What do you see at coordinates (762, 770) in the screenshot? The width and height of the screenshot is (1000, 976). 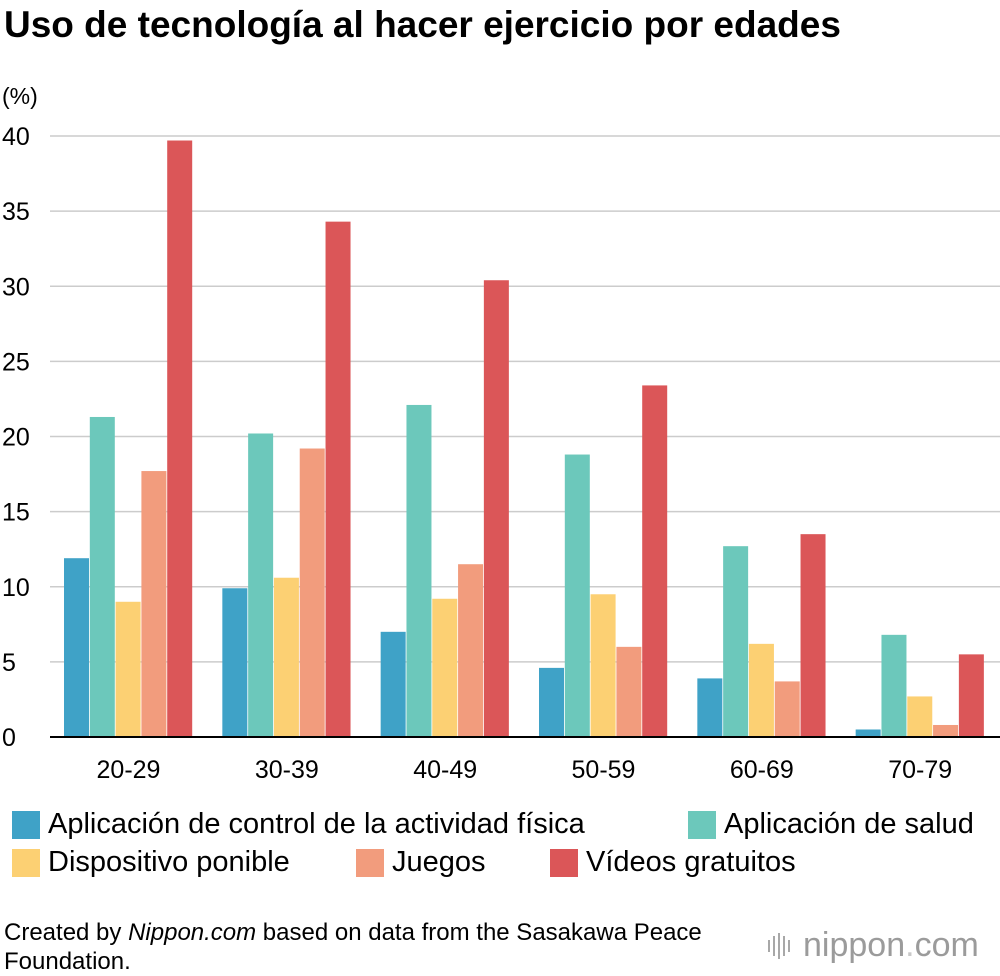 I see `x-tick-label: 60-69` at bounding box center [762, 770].